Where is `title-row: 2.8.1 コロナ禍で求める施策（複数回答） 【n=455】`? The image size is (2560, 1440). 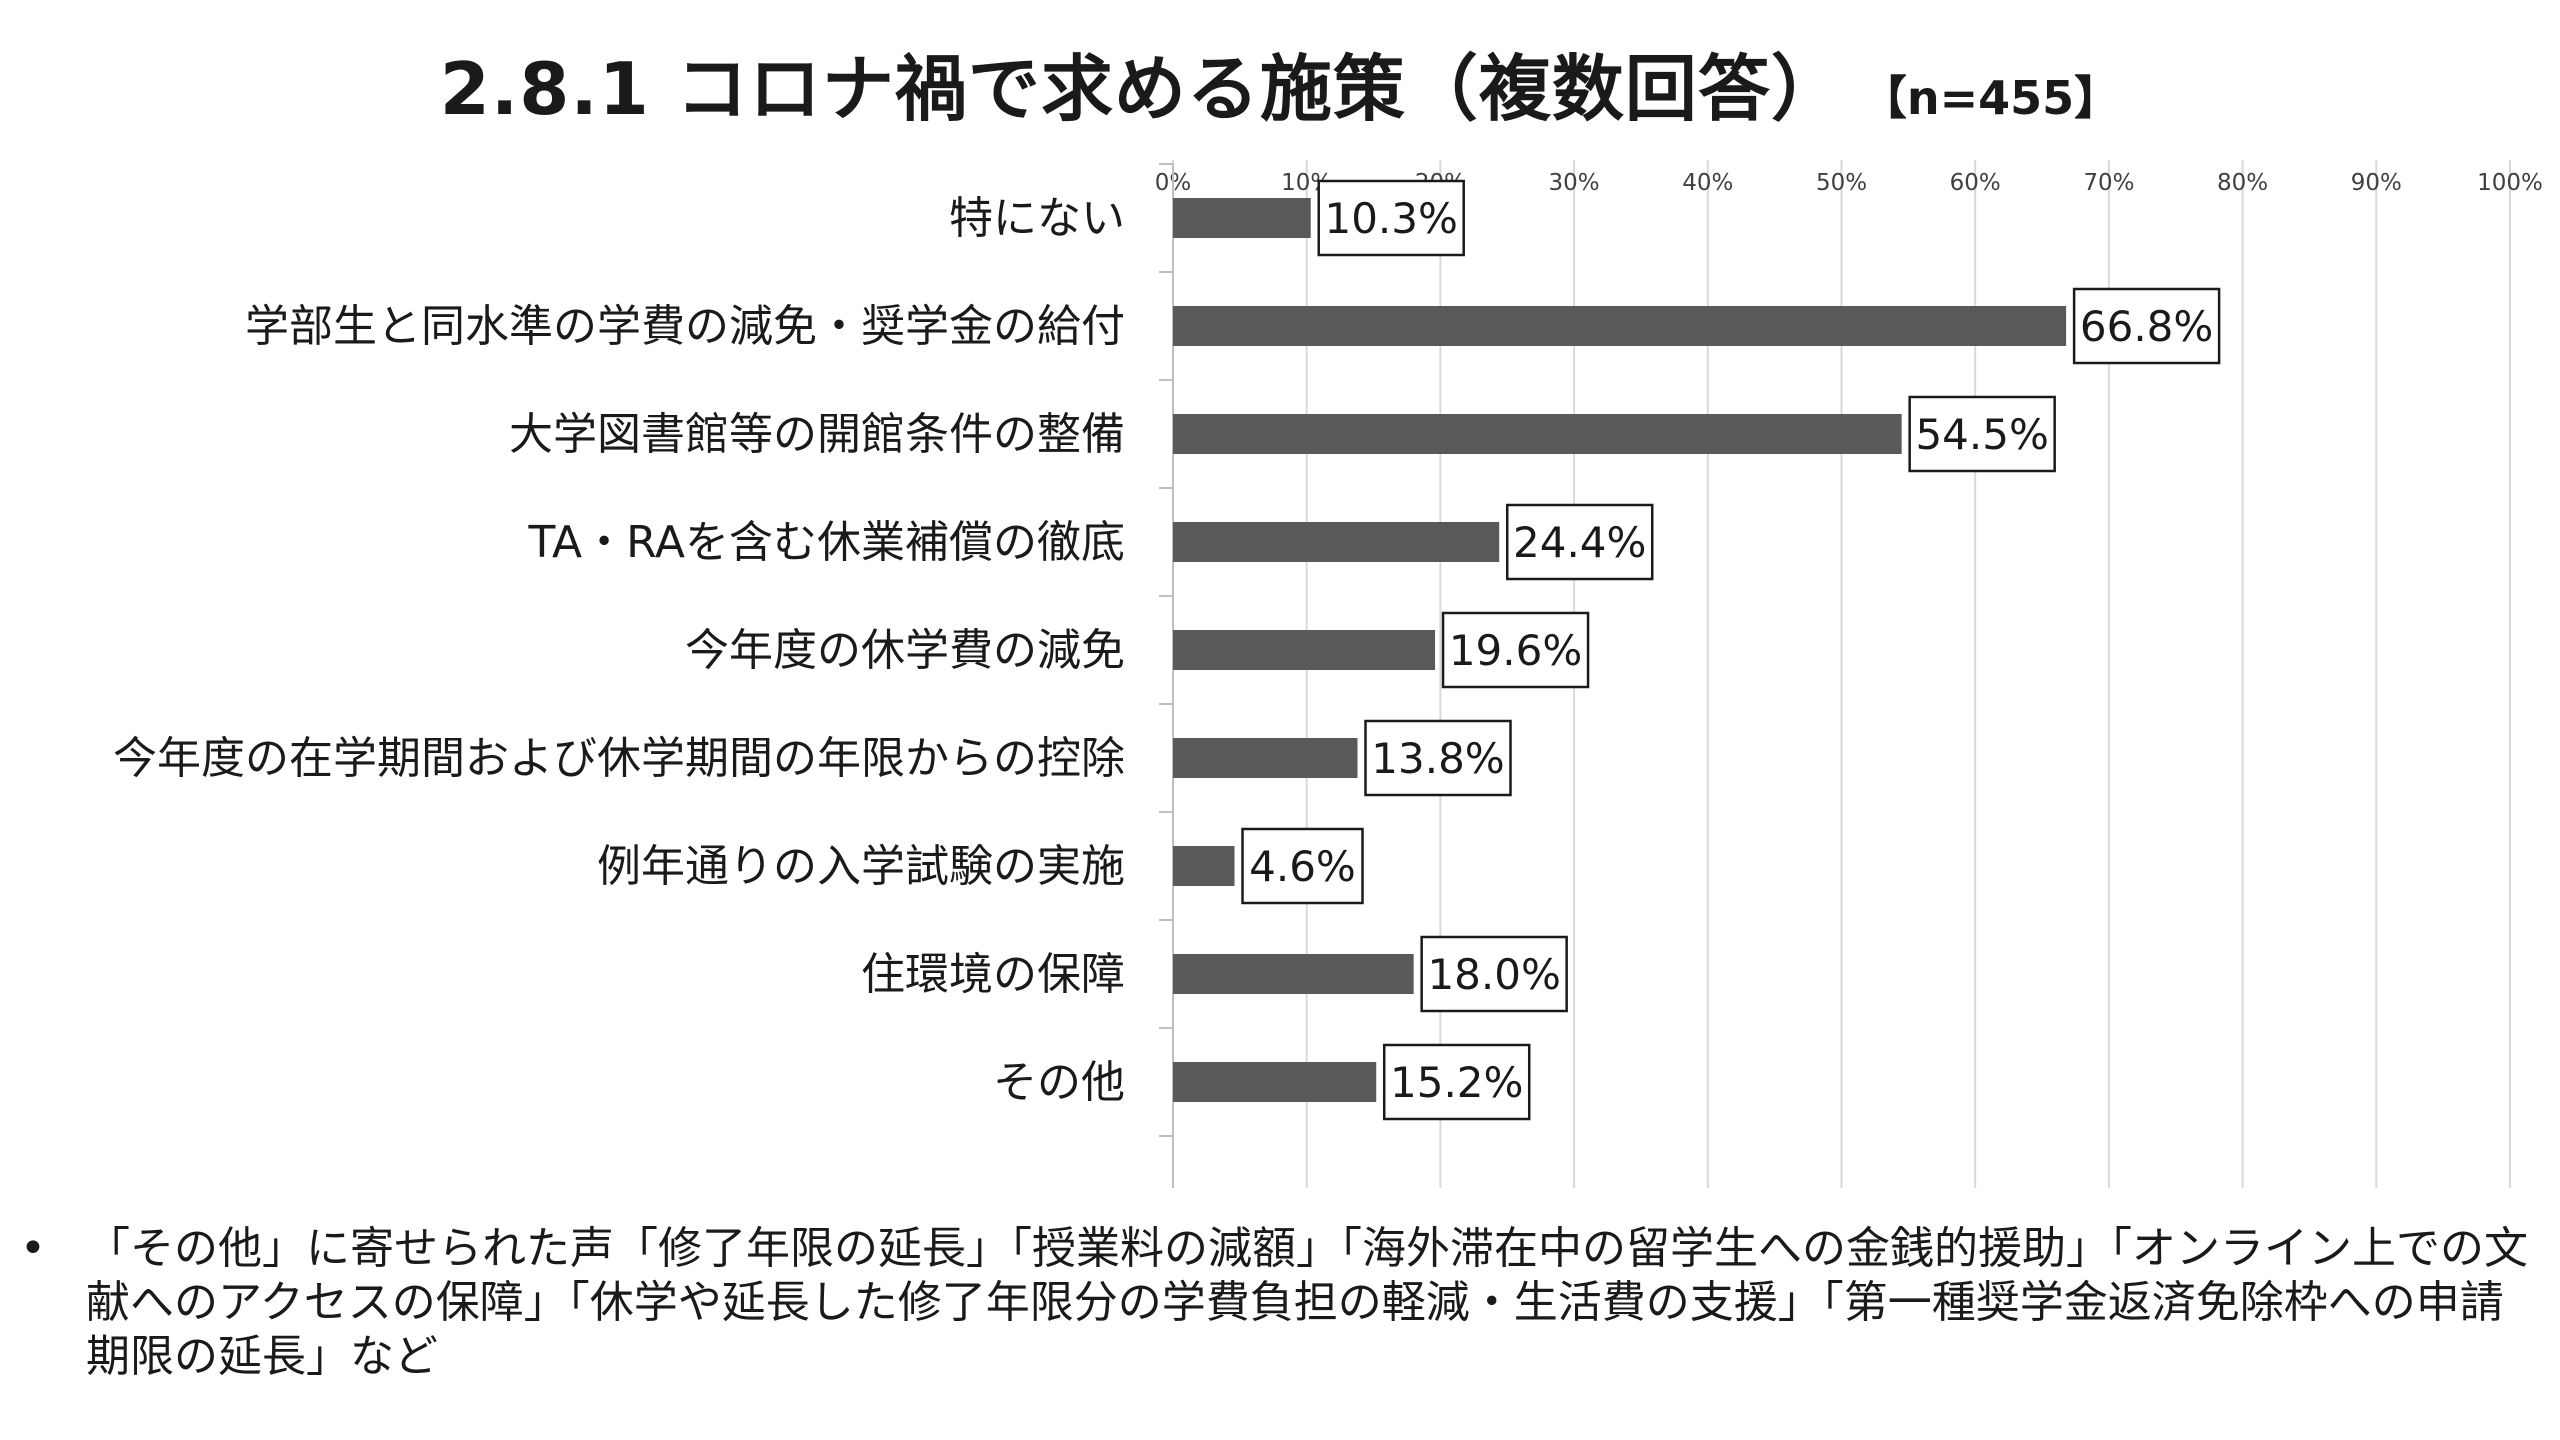 title-row: 2.8.1 コロナ禍で求める施策（複数回答） 【n=455】 is located at coordinates (1280, 82).